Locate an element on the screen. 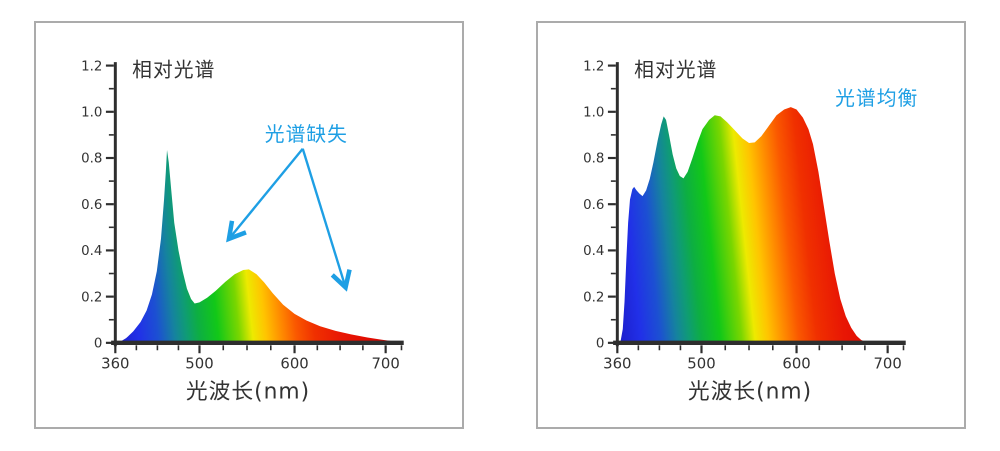 The height and width of the screenshot is (451, 1000). annotation-arrows is located at coordinates (287, 218).